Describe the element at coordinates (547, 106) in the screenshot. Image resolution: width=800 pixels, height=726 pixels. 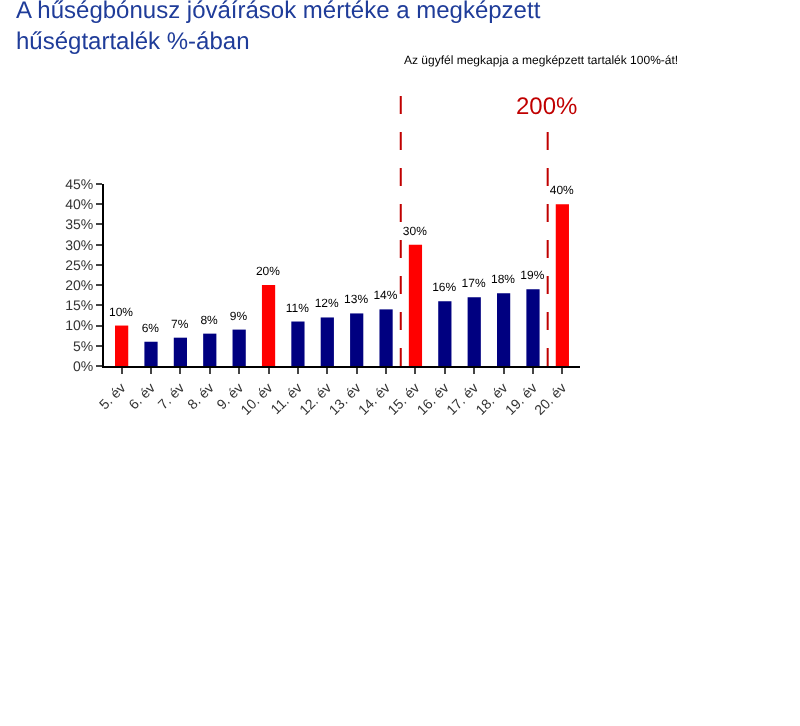
I see `text: 200%` at that location.